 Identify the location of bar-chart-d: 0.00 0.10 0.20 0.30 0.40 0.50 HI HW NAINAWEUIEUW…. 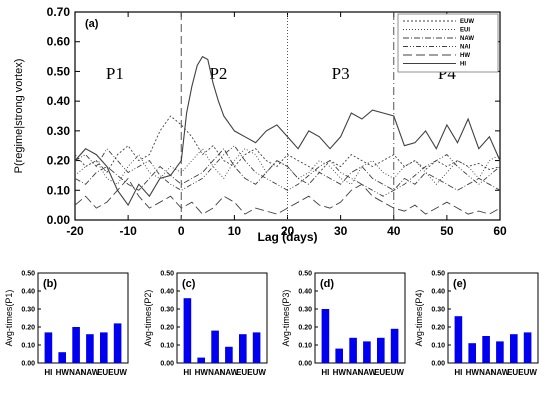
(343, 324).